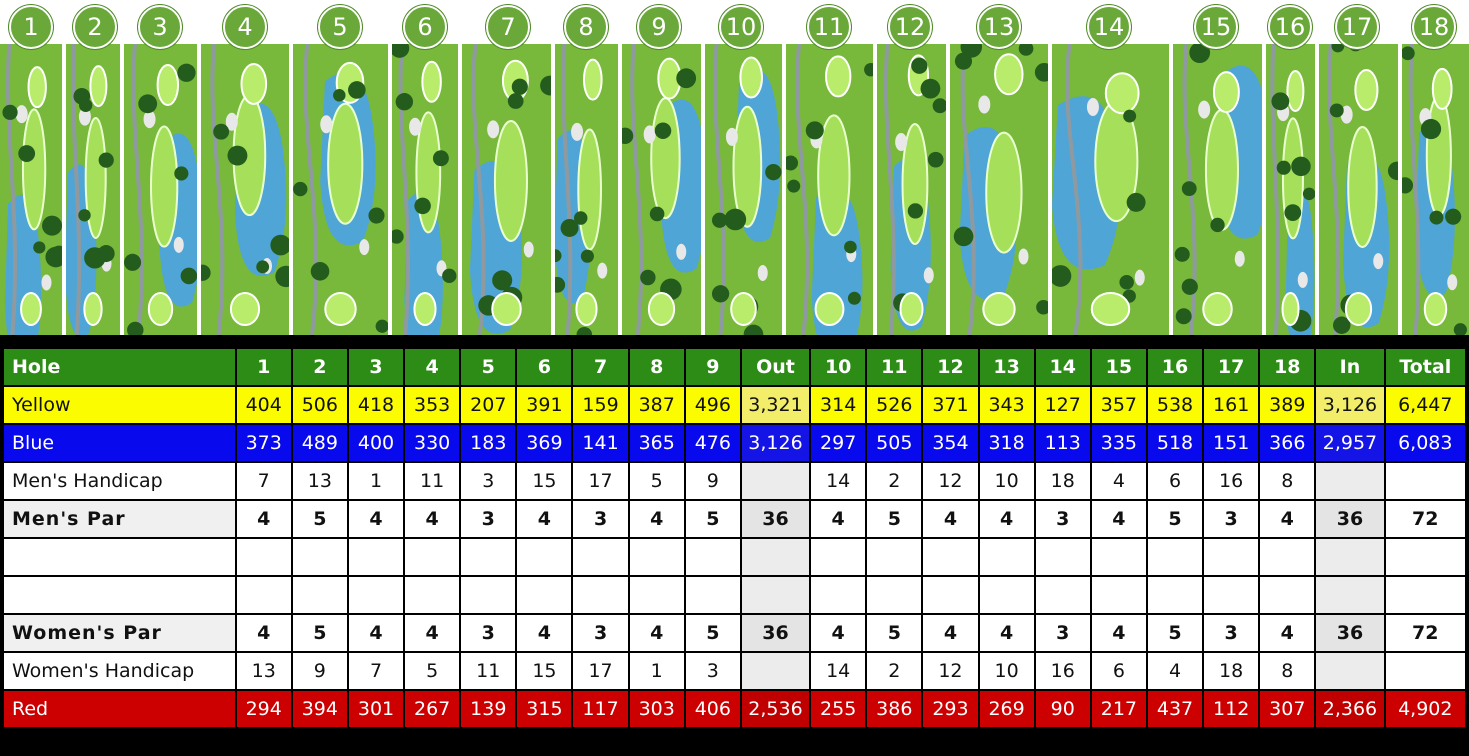 This screenshot has height=756, width=1469. What do you see at coordinates (1175, 405) in the screenshot?
I see `score-cell: 538` at bounding box center [1175, 405].